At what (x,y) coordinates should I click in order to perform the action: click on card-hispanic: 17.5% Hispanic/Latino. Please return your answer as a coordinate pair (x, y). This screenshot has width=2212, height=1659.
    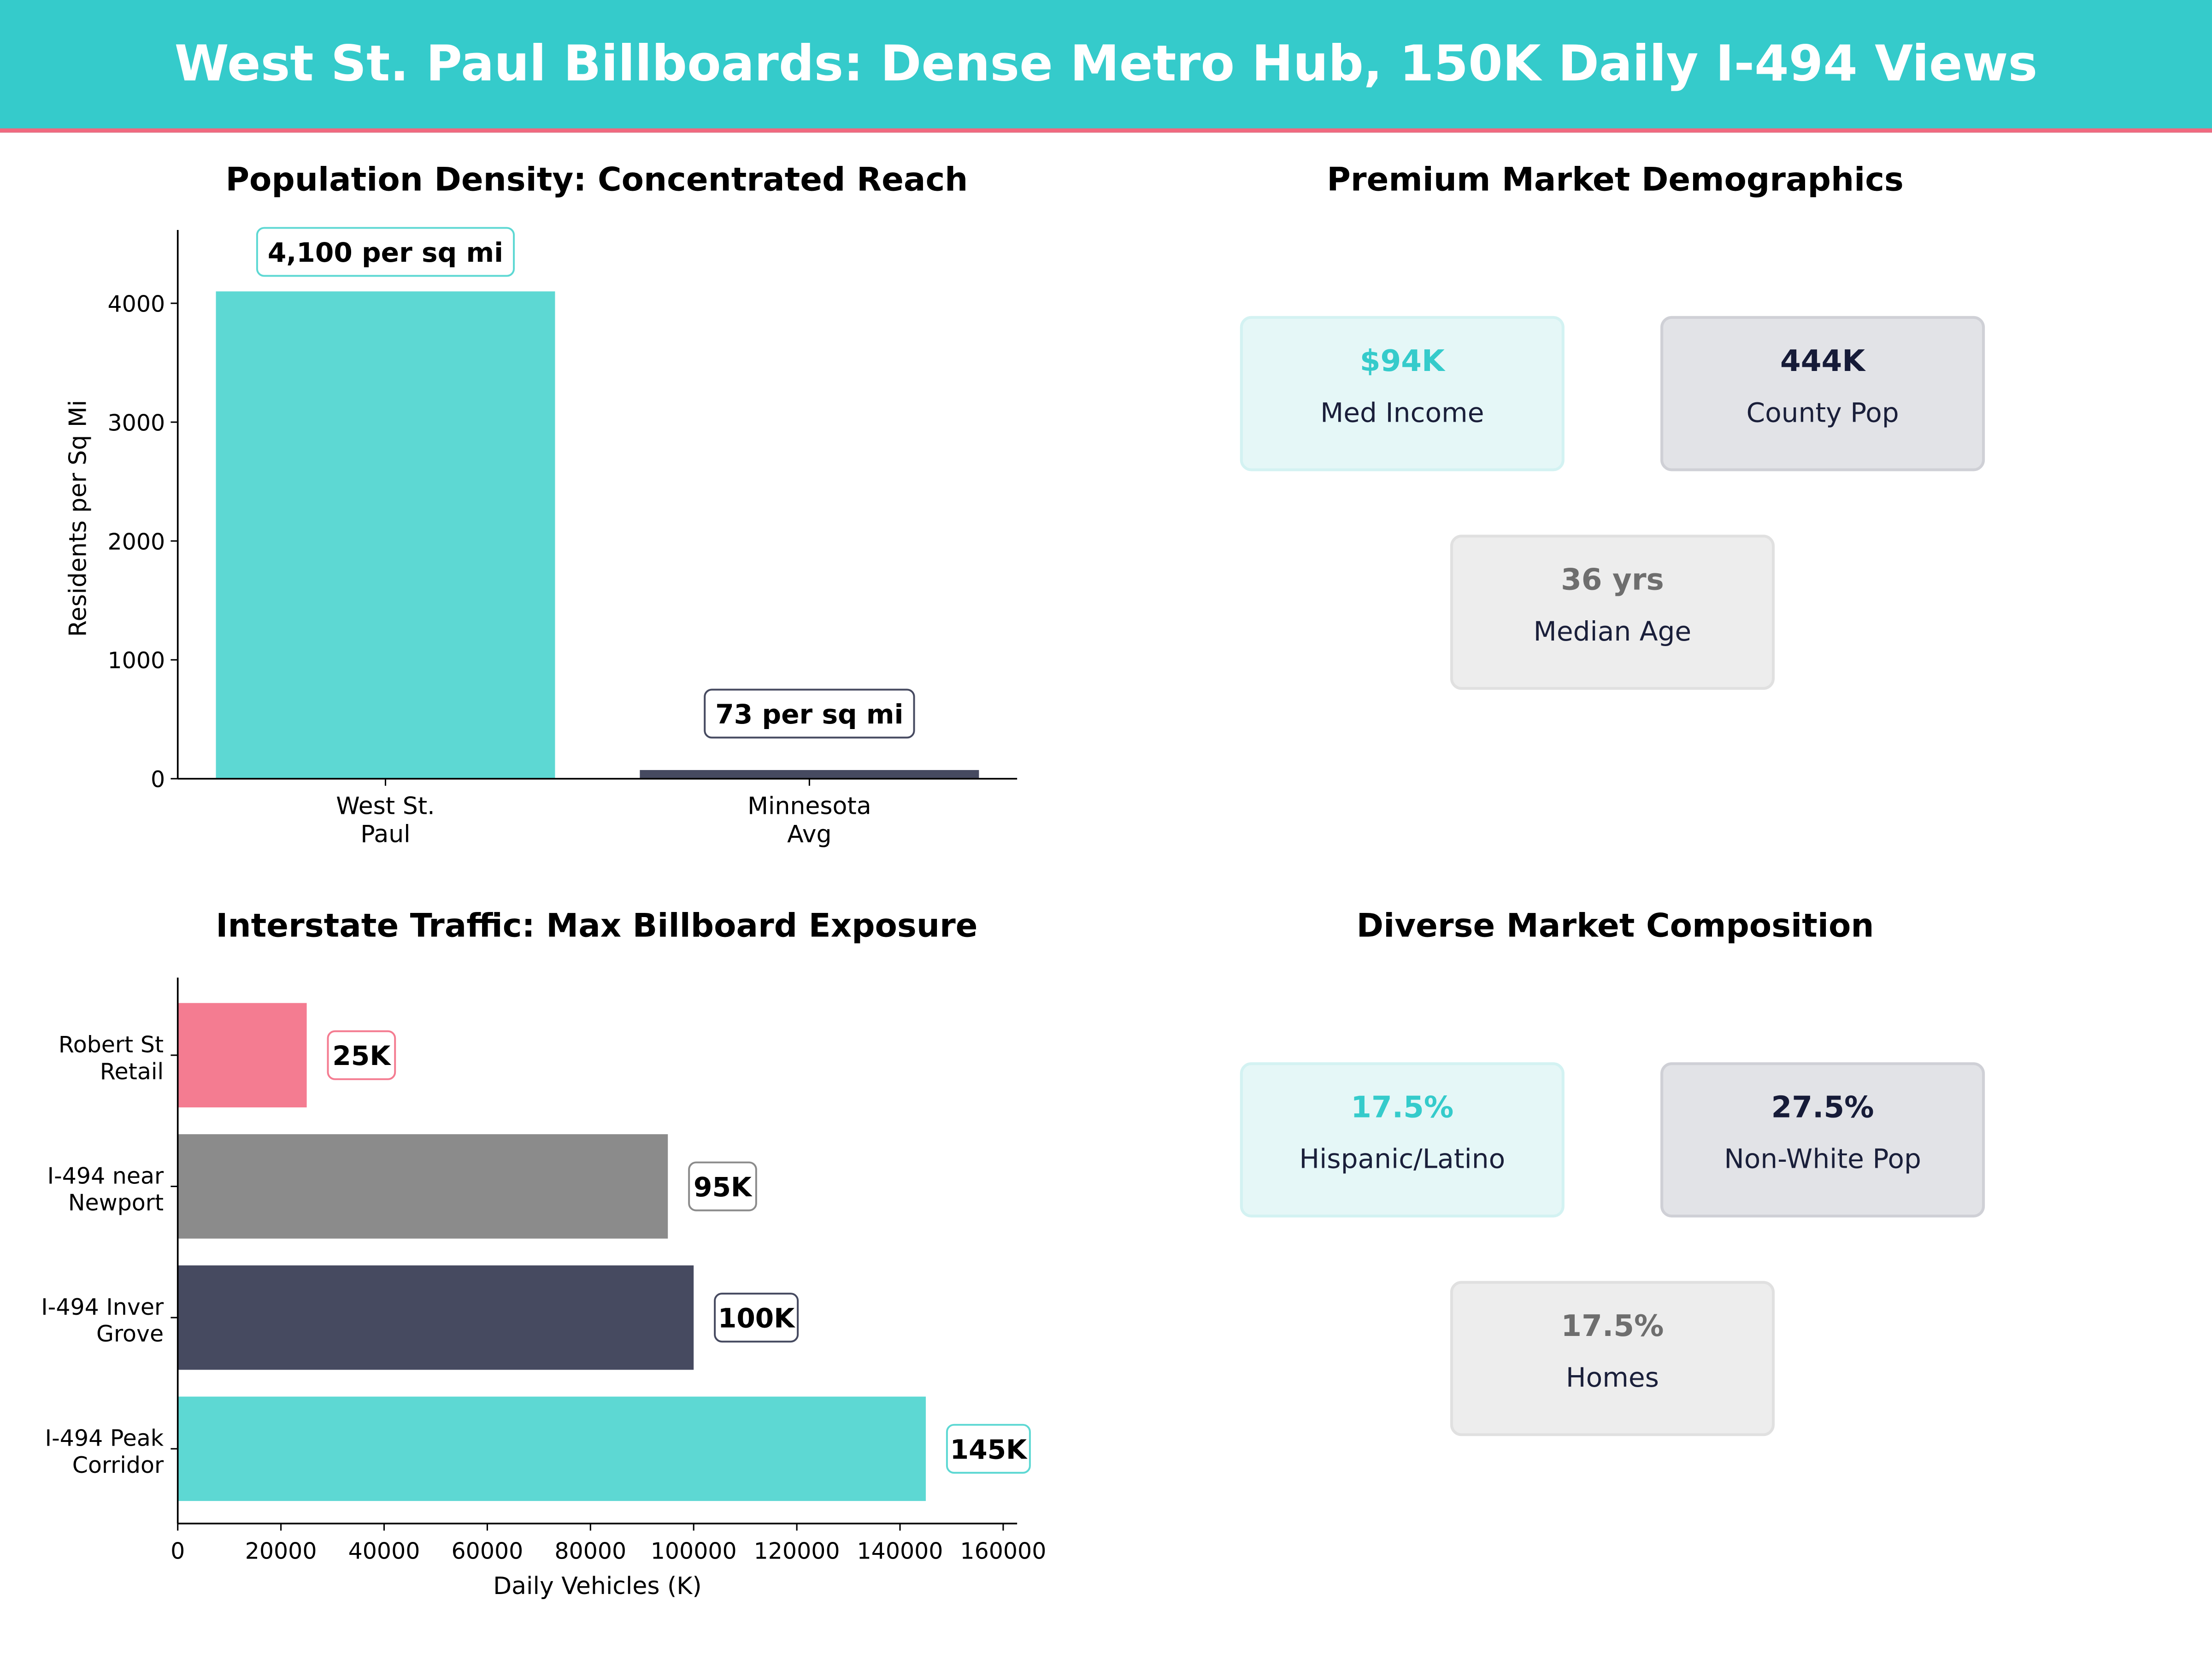
    Looking at the image, I should click on (1402, 1140).